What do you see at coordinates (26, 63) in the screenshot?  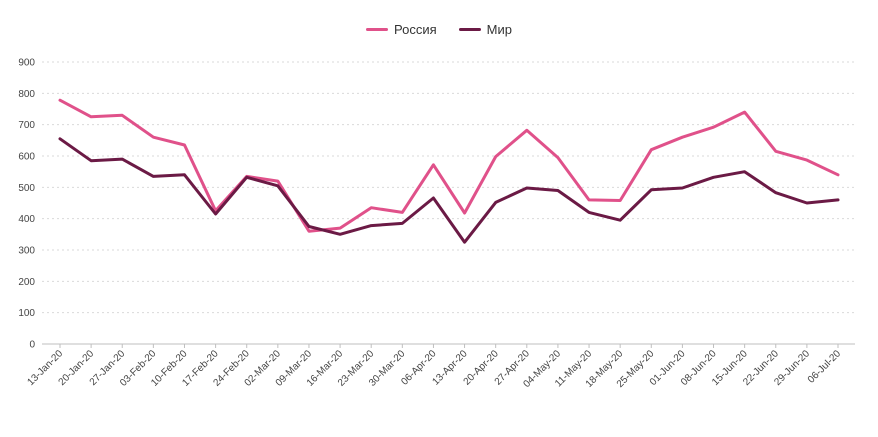 I see `y-tick-label: 900` at bounding box center [26, 63].